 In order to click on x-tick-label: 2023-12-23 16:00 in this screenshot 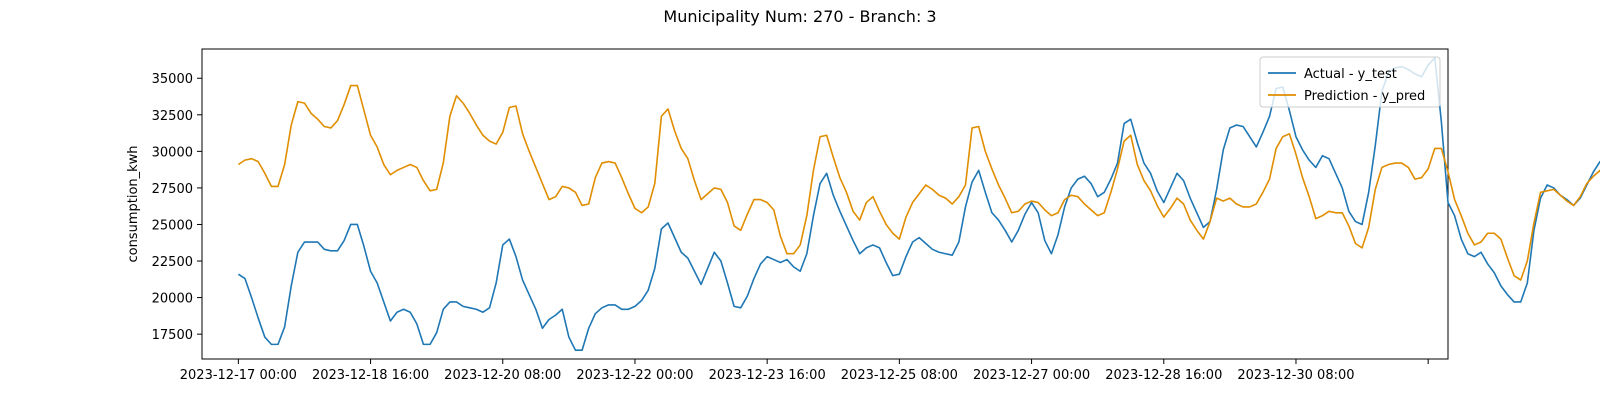, I will do `click(767, 375)`.